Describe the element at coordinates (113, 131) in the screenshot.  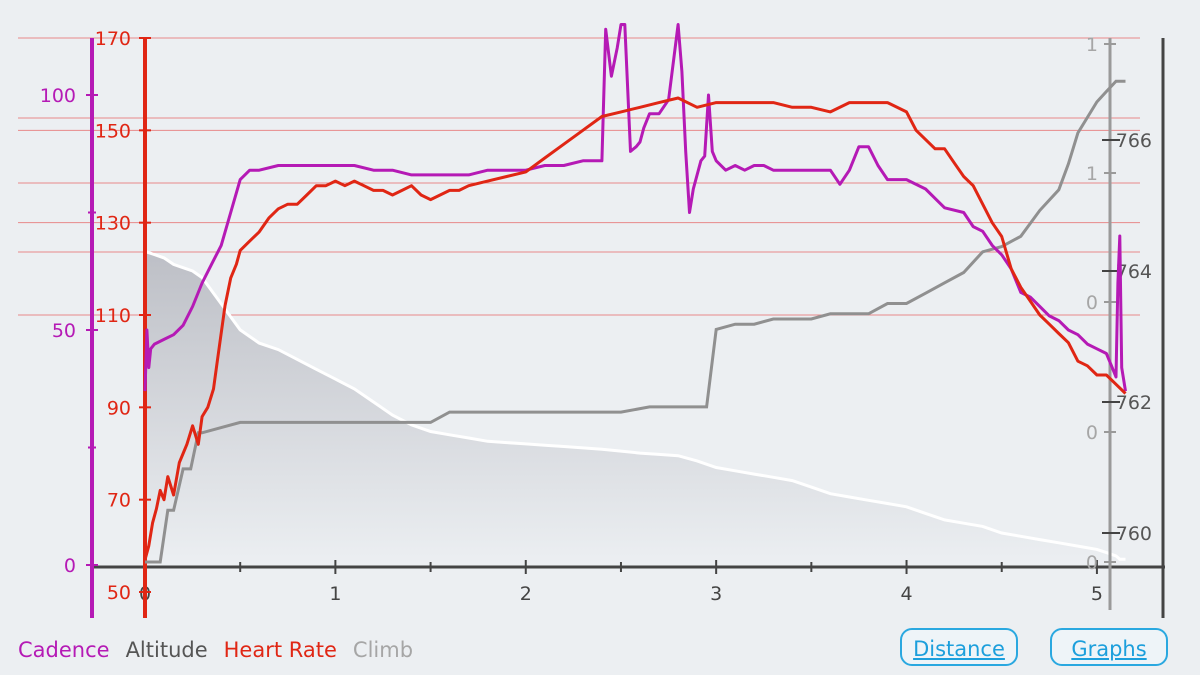
I see `heart-rate-tick-label: 150` at that location.